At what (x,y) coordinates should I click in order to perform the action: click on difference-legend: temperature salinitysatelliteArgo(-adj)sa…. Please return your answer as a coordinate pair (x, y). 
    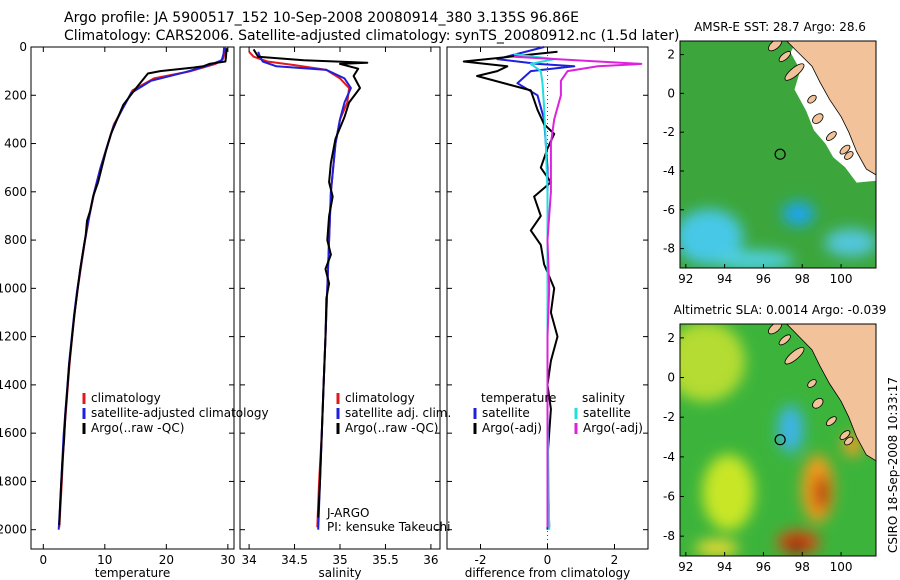
    Looking at the image, I should click on (558, 413).